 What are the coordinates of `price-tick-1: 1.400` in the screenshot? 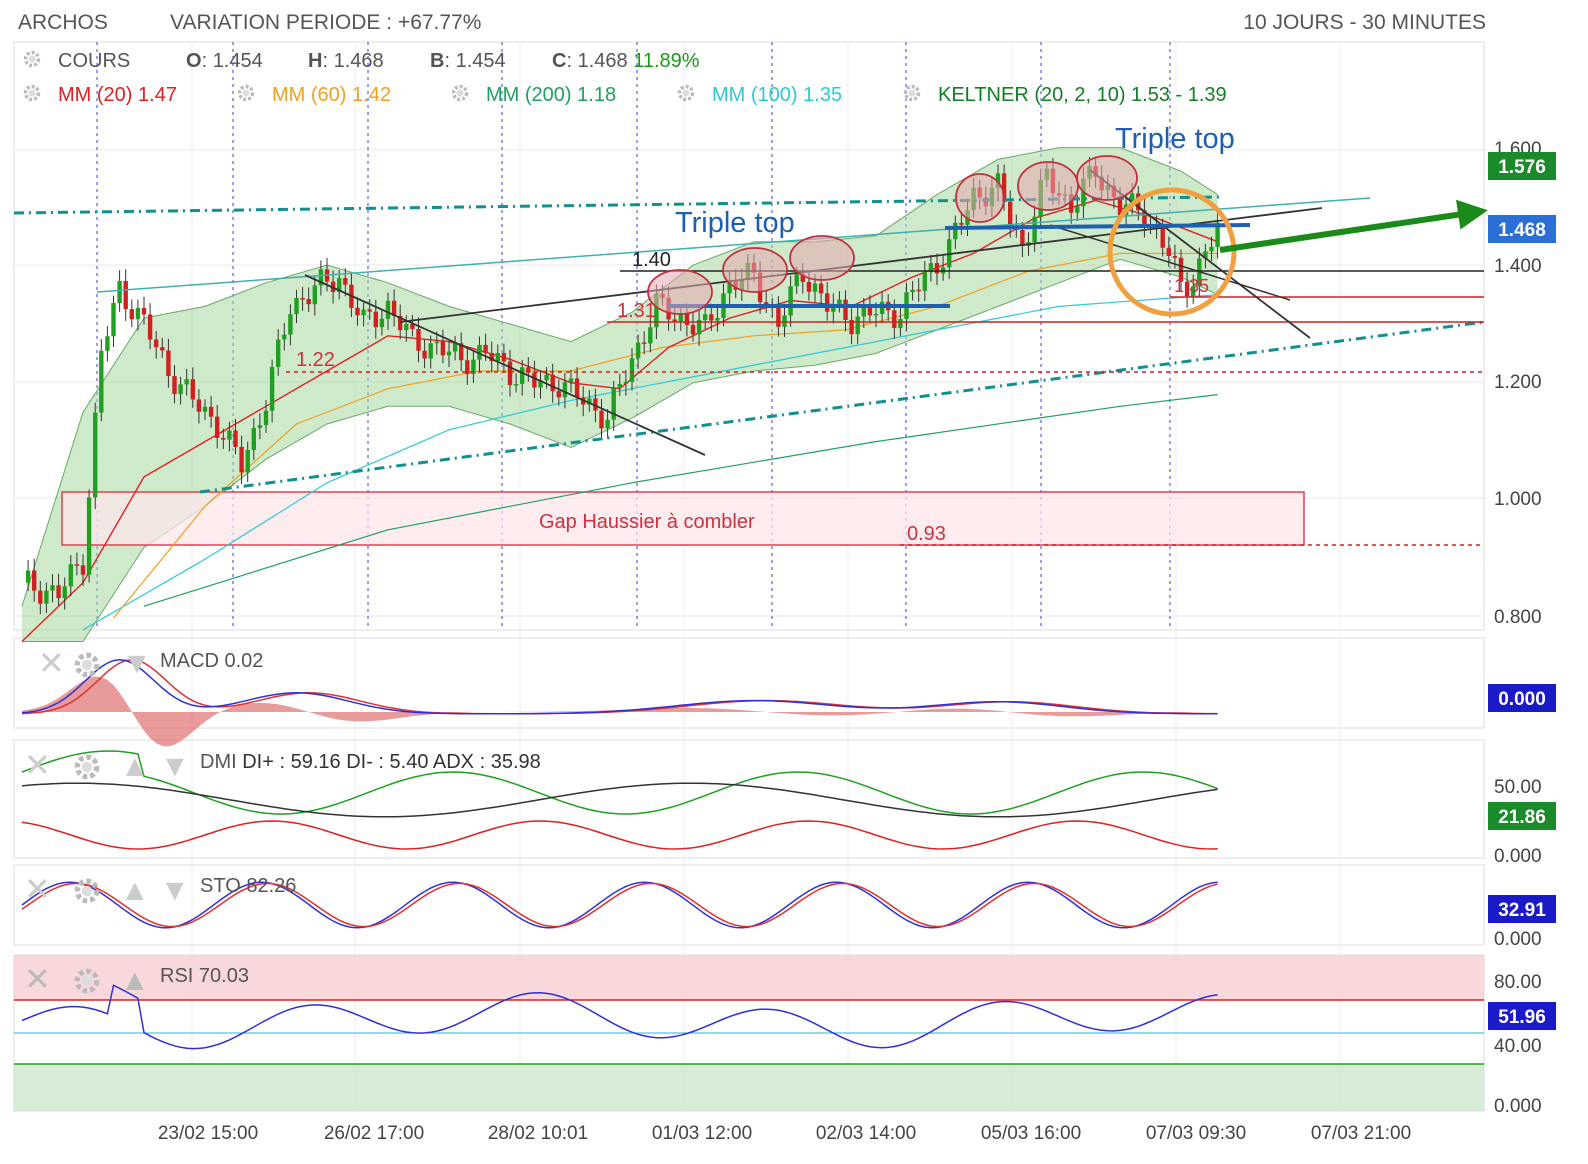 It's located at (1518, 266).